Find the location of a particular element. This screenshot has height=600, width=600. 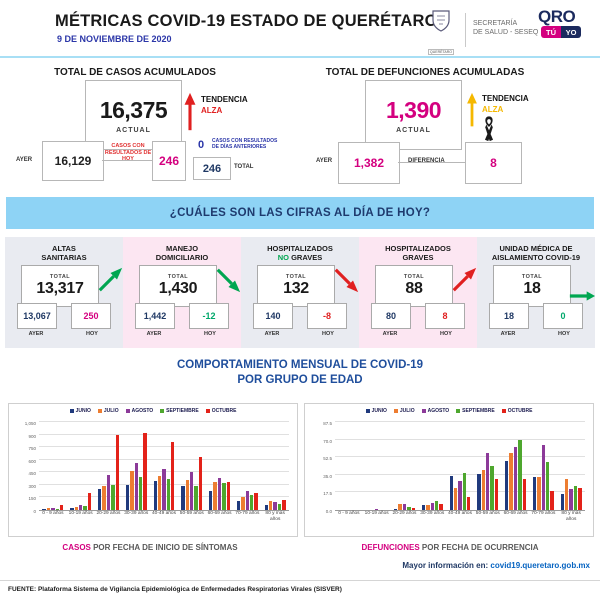

y-tick-label: 300 is located at coordinates (32, 486).